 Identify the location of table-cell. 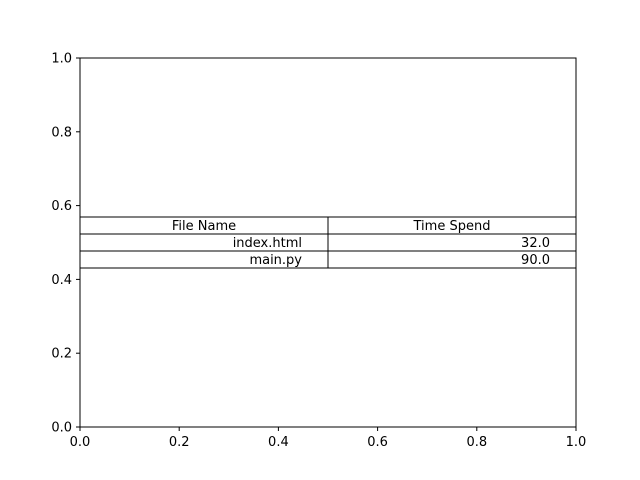
(452, 259).